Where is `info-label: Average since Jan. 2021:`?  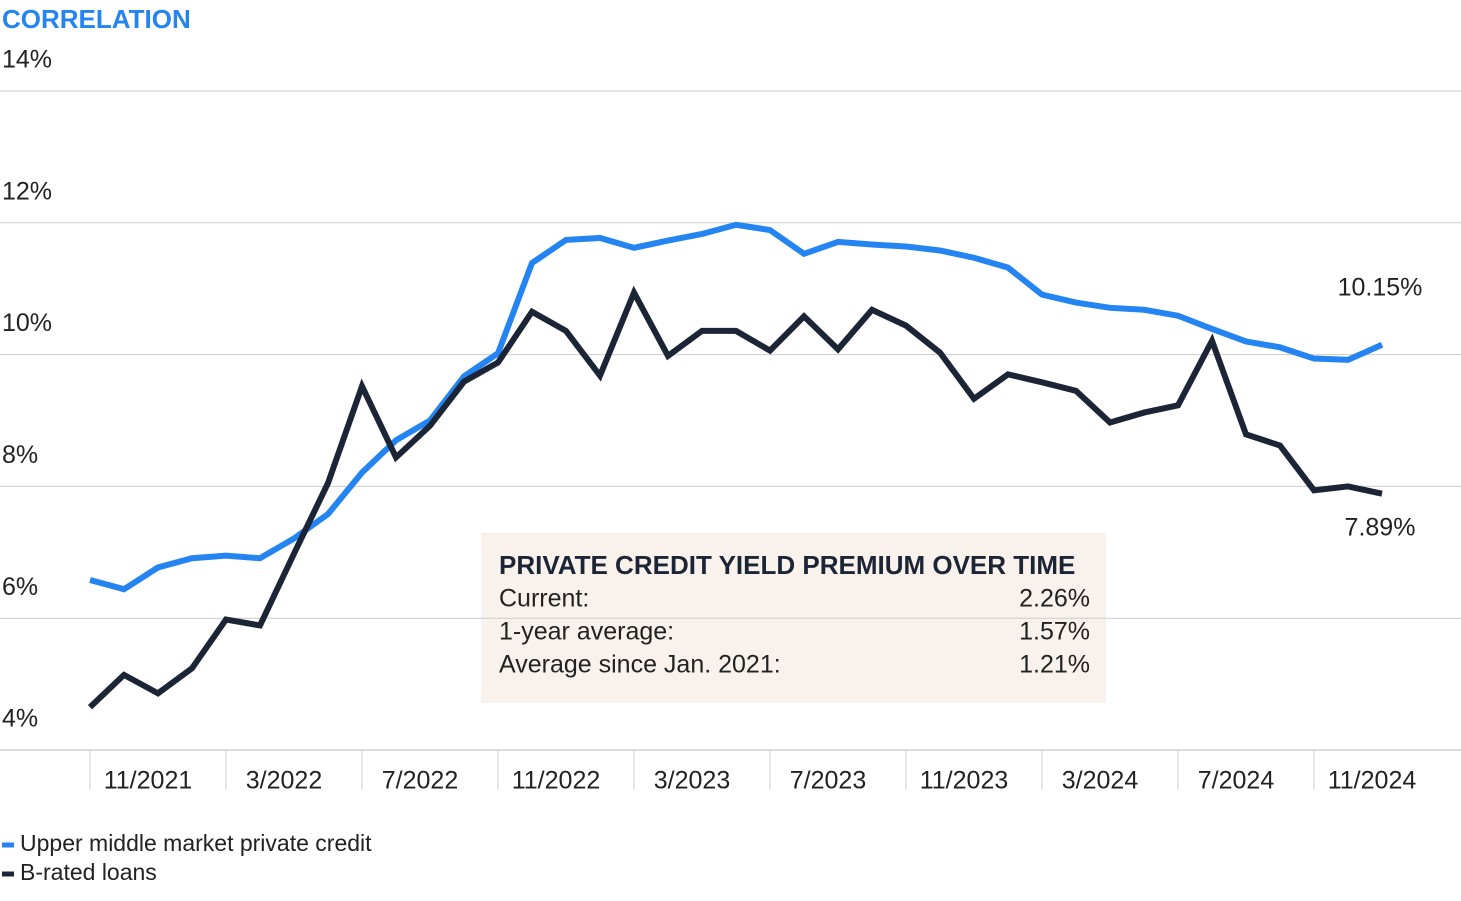
info-label: Average since Jan. 2021: is located at coordinates (640, 665).